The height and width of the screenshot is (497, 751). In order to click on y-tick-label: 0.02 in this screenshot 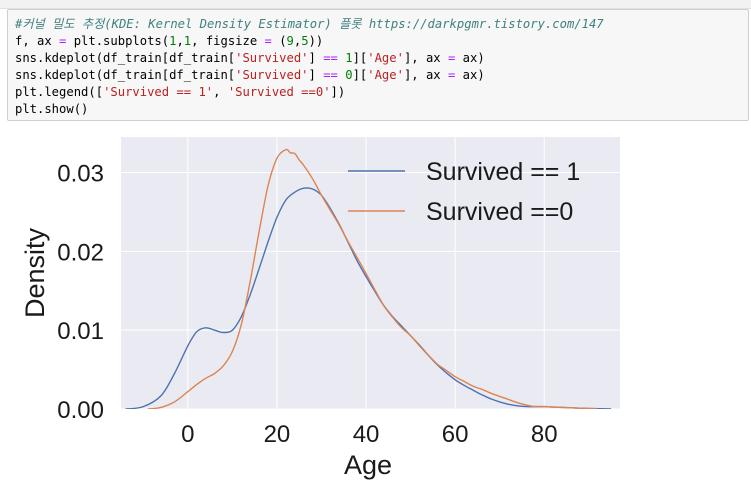, I will do `click(80, 252)`.